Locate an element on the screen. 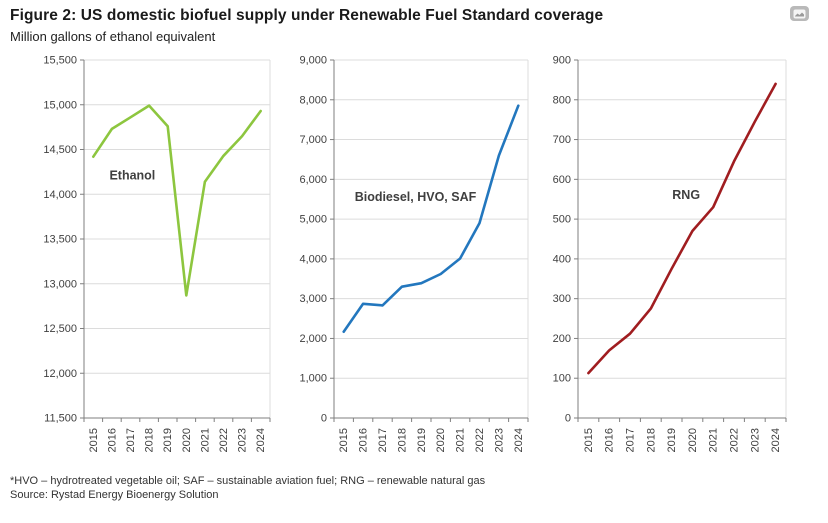 The image size is (828, 523). y-tick-label: 4,000 is located at coordinates (313, 259).